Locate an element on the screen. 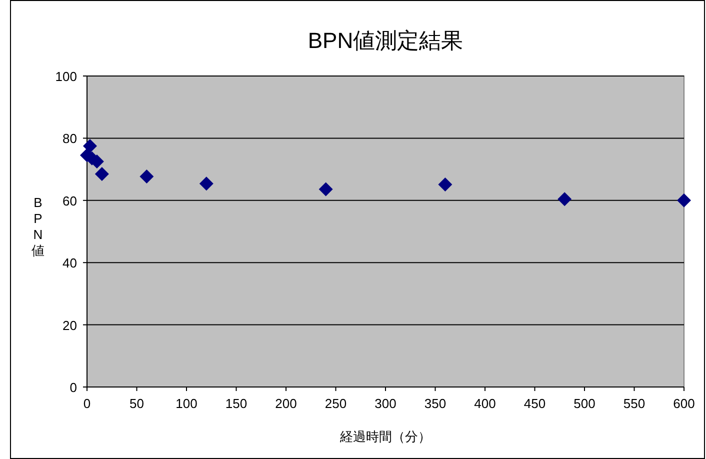 The image size is (706, 459). y-axis-title: BPN値 is located at coordinates (38, 226).